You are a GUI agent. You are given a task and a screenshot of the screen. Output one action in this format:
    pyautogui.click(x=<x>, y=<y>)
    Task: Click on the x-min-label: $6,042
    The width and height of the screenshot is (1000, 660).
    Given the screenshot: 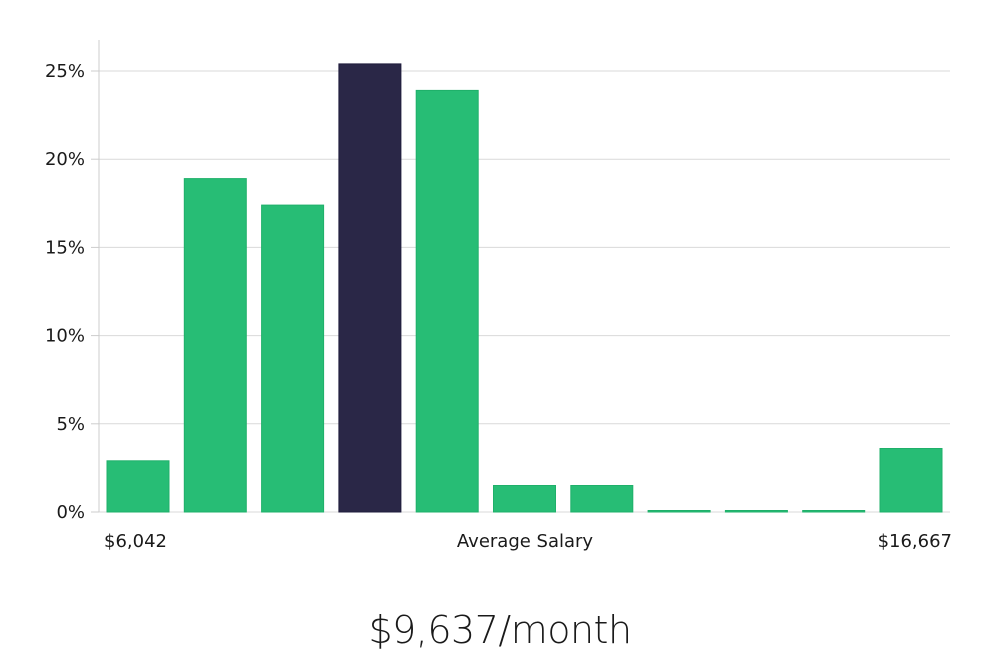 What is the action you would take?
    pyautogui.click(x=135, y=541)
    